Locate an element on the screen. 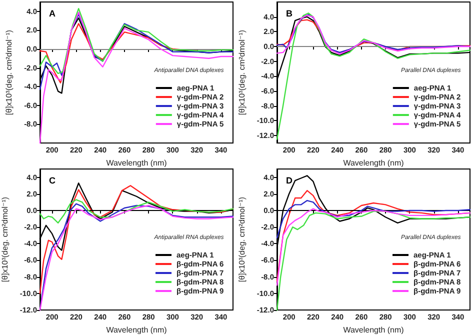 The image size is (474, 335). text: C is located at coordinates (52, 181).